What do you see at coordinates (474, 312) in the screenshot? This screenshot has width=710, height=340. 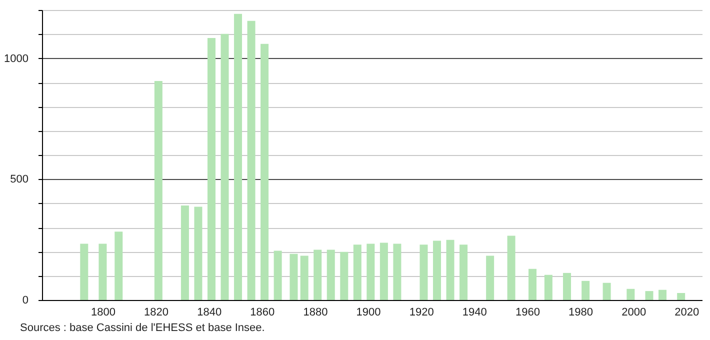 I see `x-tick-label: 1940` at bounding box center [474, 312].